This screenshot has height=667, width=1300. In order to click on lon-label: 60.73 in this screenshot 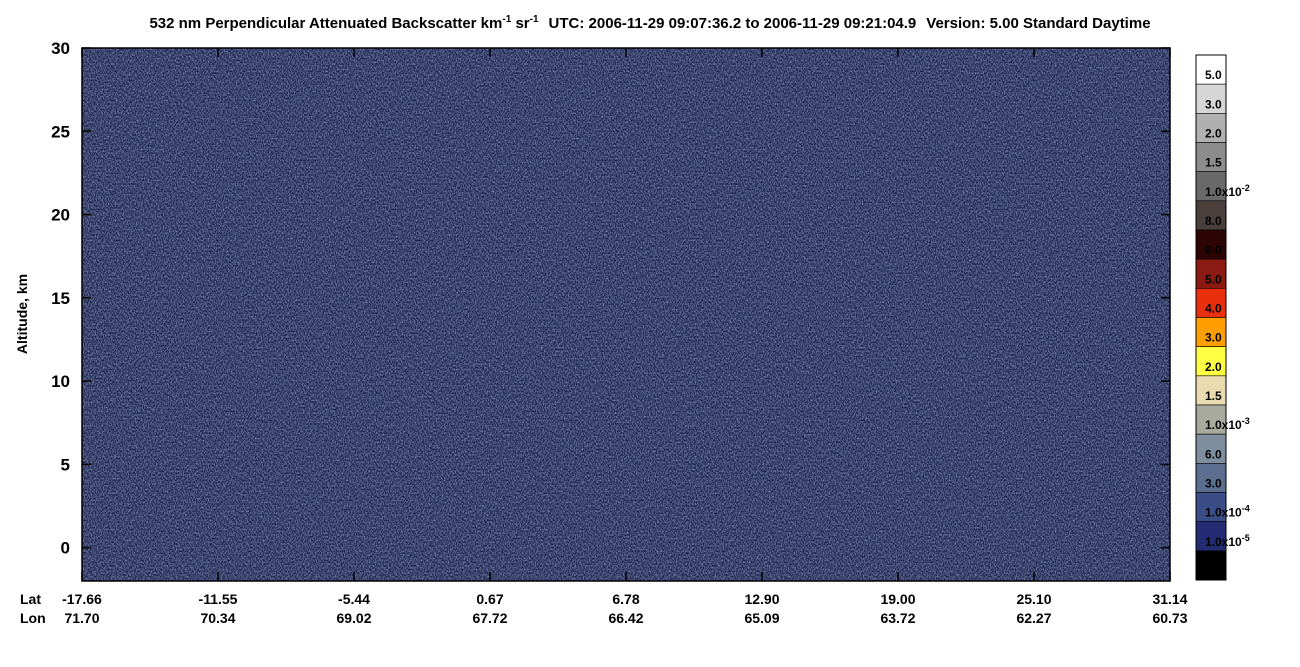, I will do `click(1169, 618)`.